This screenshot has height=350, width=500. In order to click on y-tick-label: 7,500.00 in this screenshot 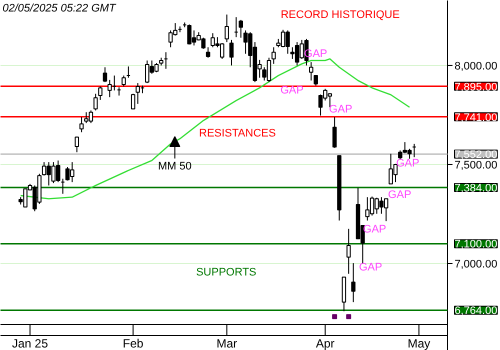, I will do `click(476, 165)`.